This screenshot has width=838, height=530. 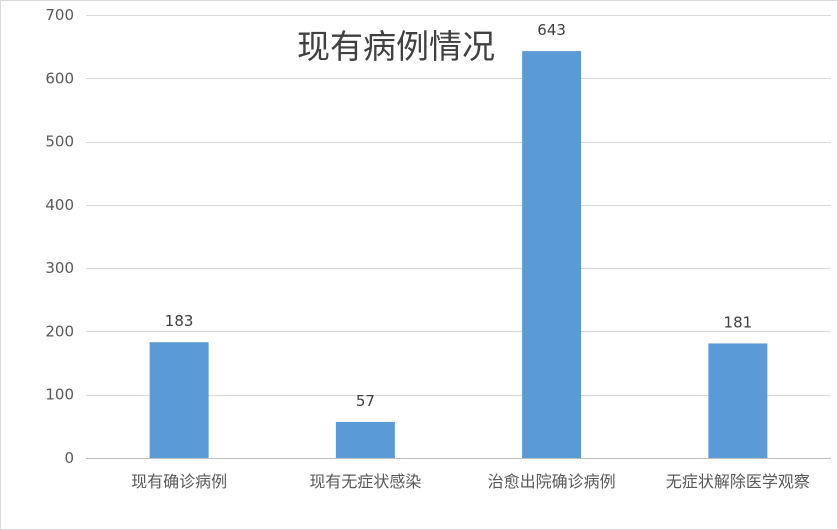 I want to click on y-tick-label: 400, so click(x=59, y=205).